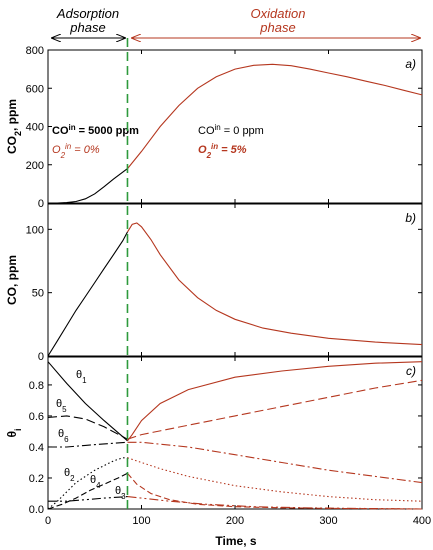 Image resolution: width=433 pixels, height=550 pixels. I want to click on curve-label: θ6, so click(63, 436).